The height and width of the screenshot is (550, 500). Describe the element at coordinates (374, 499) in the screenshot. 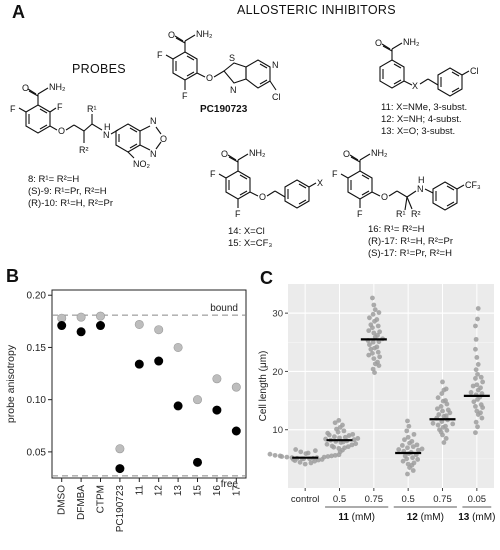

I see `x-tick-label: 0.75` at that location.